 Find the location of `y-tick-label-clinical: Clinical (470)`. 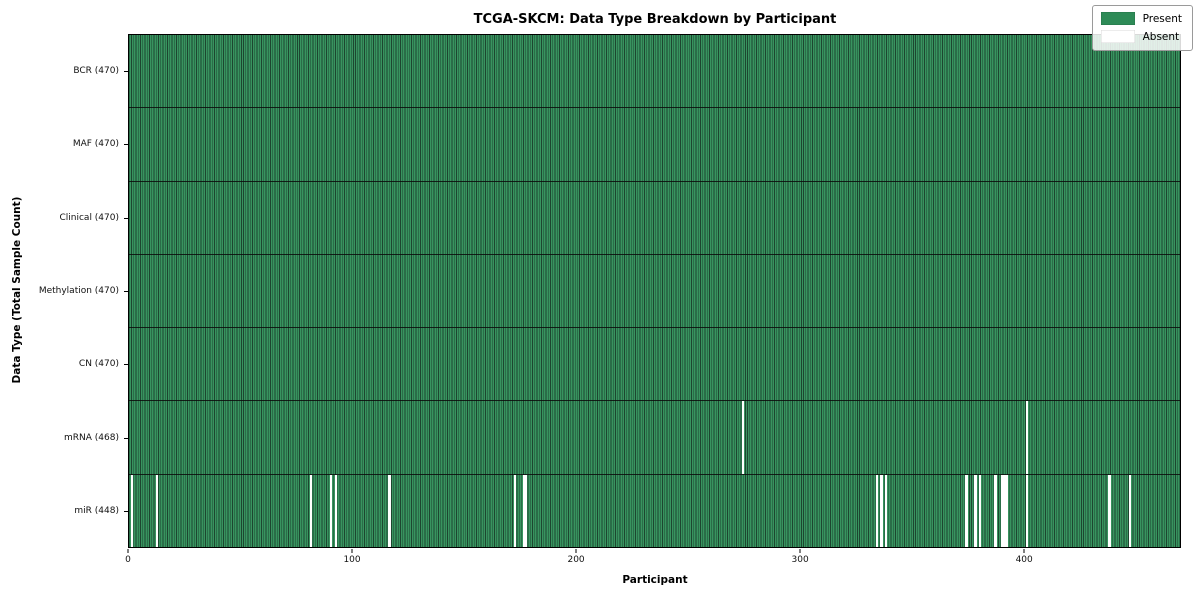

y-tick-label-clinical: Clinical (470) is located at coordinates (89, 217).